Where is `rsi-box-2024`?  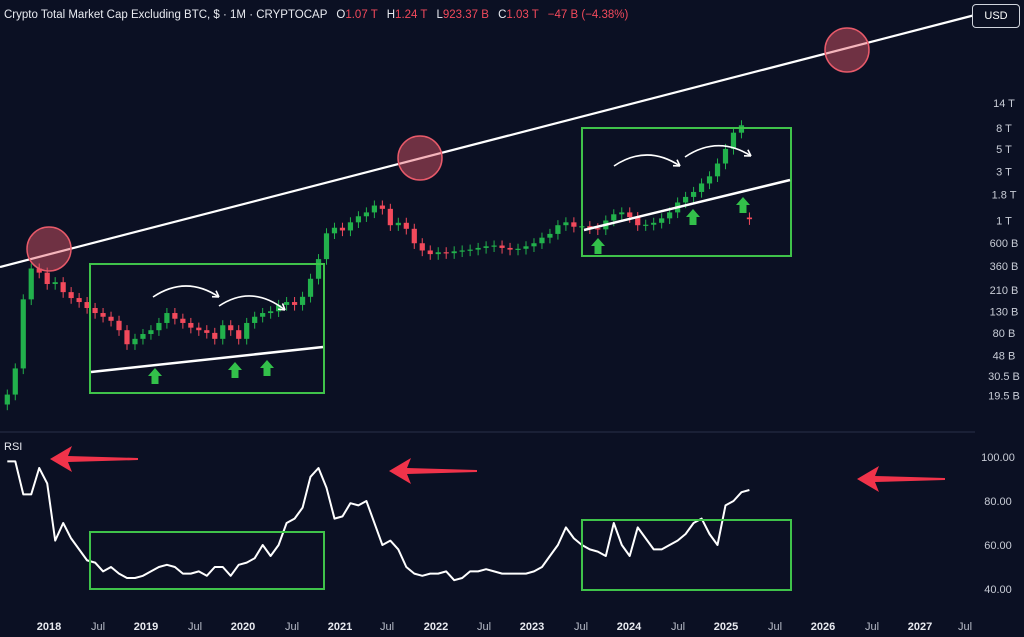 rsi-box-2024 is located at coordinates (686, 555).